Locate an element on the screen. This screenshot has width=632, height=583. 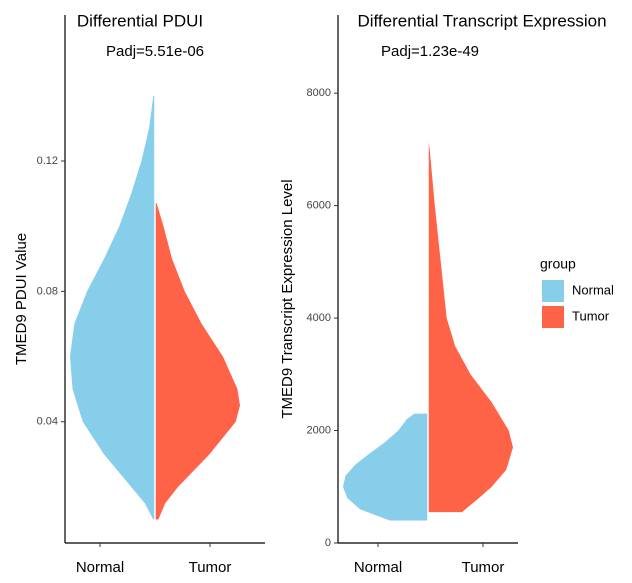
chart-title: Differential Transcript Expression is located at coordinates (481, 20).